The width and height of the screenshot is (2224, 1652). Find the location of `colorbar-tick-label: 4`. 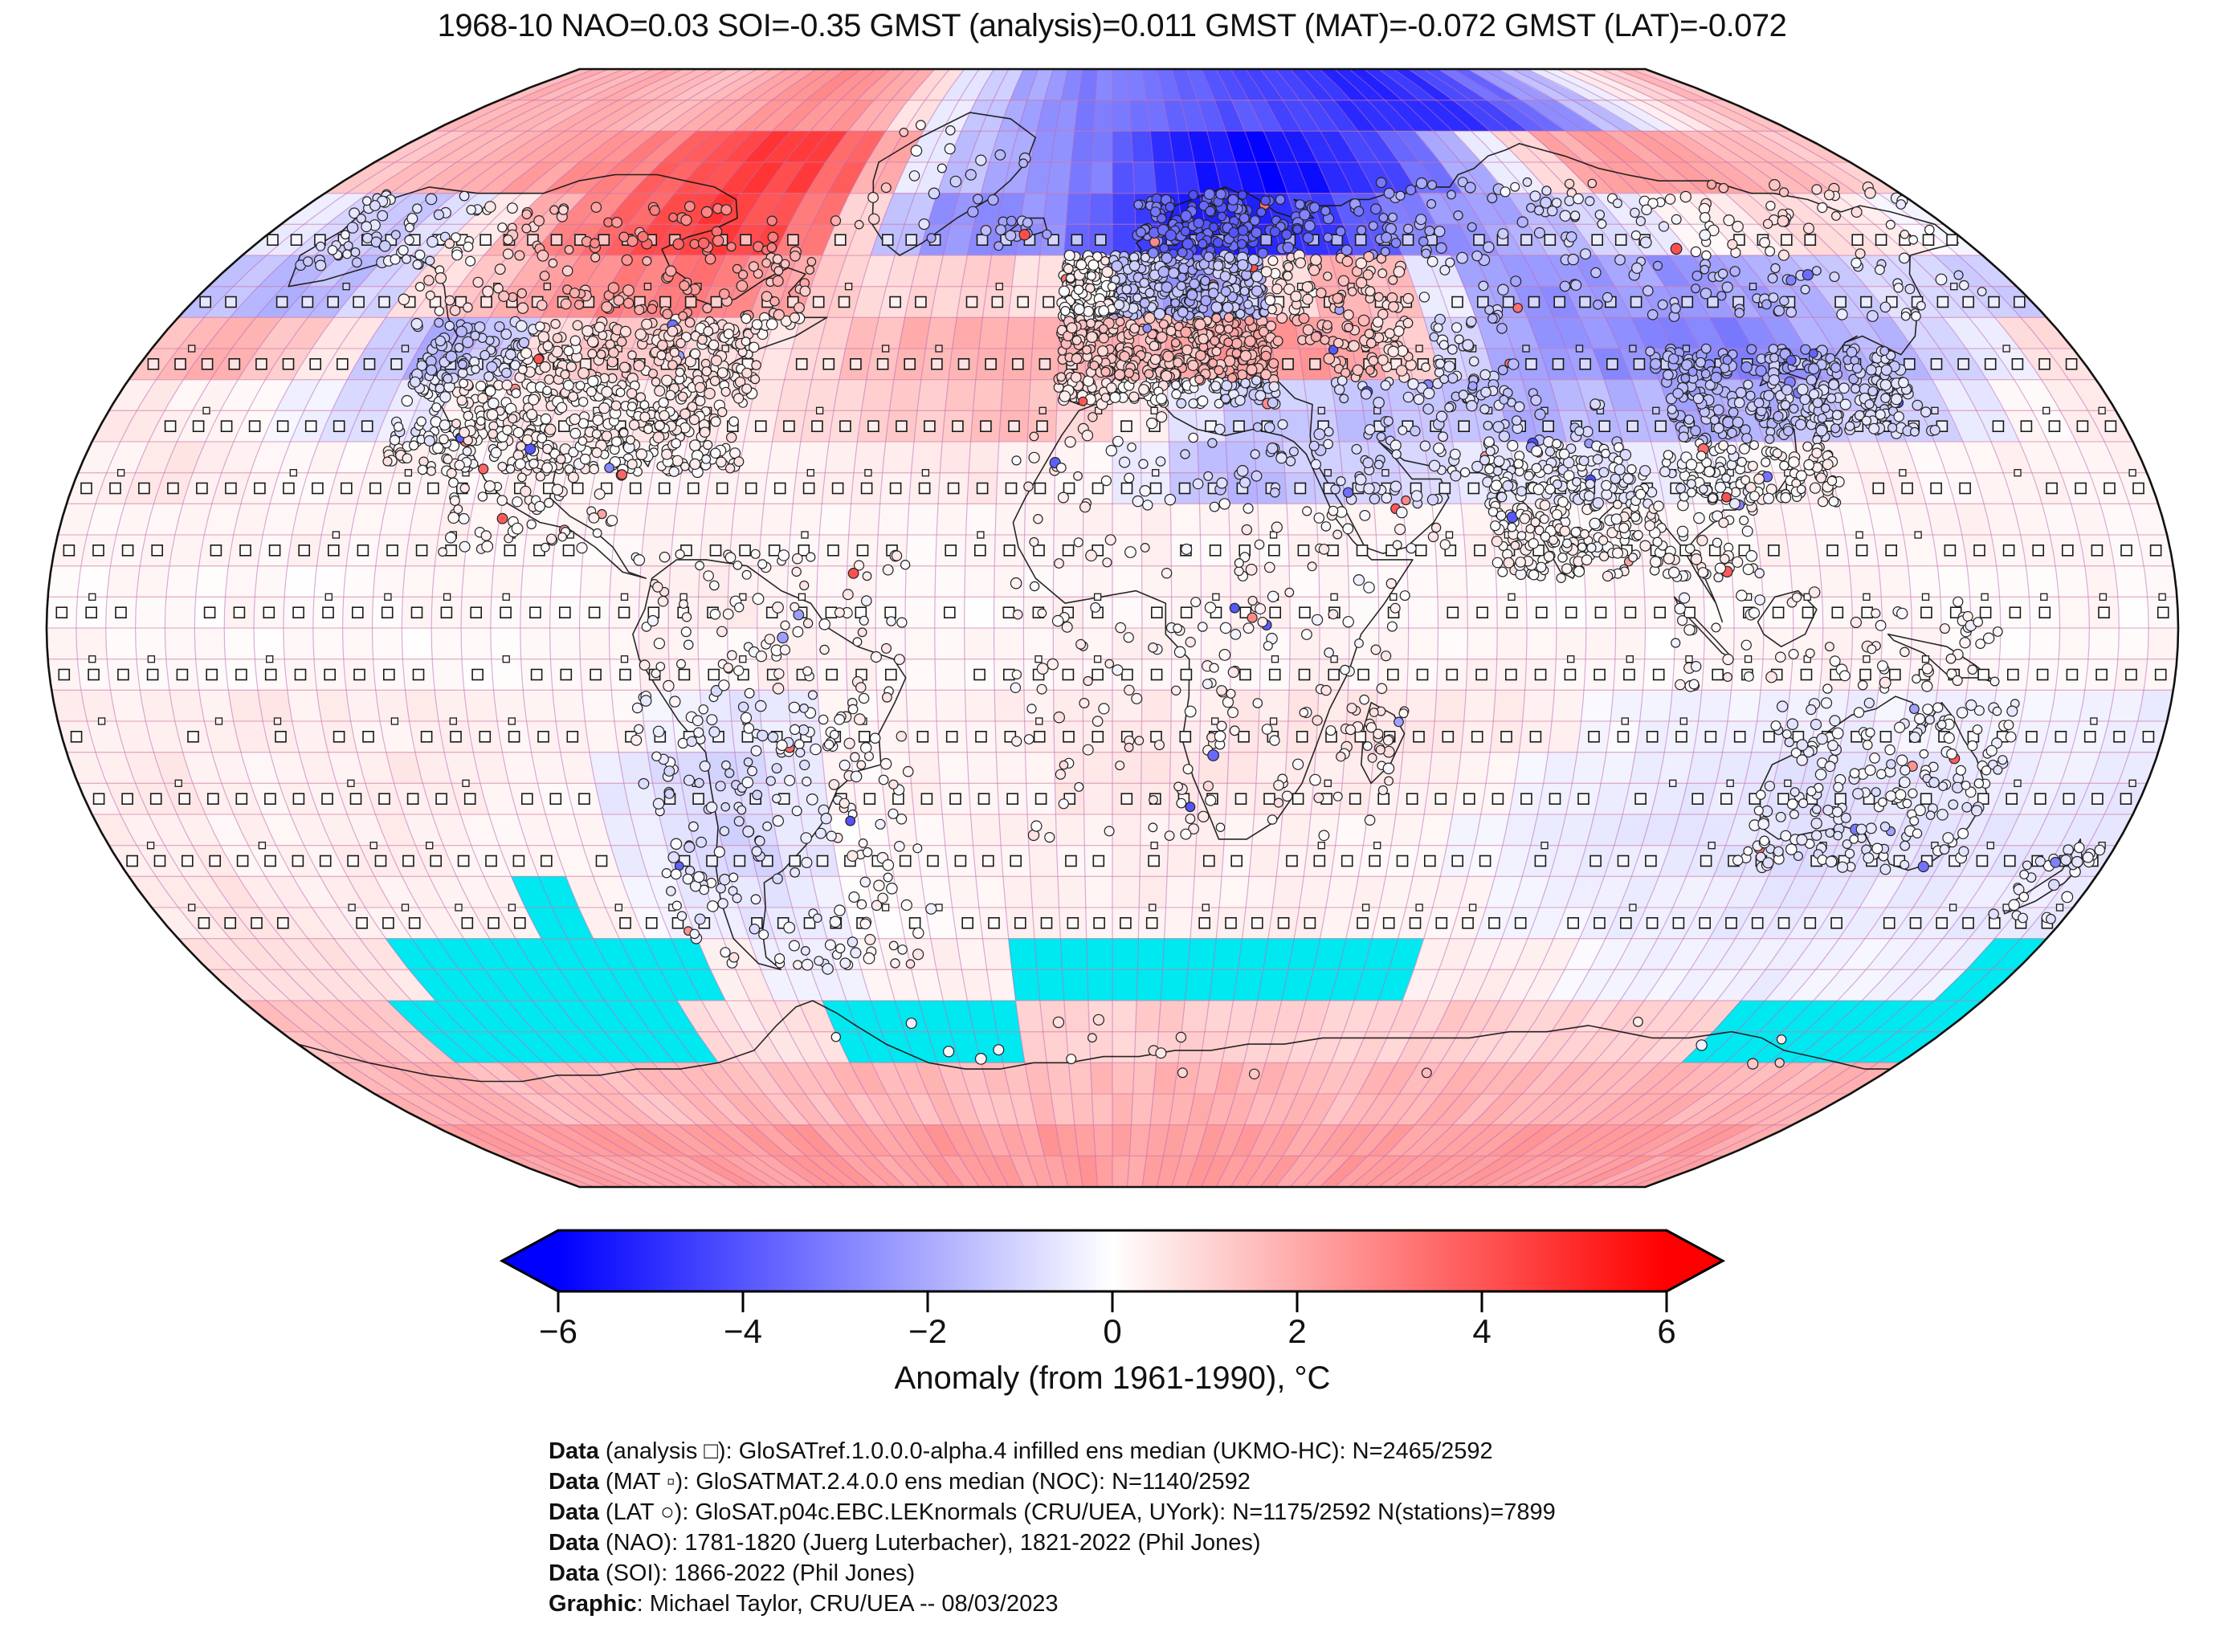

colorbar-tick-label: 4 is located at coordinates (1482, 1331).